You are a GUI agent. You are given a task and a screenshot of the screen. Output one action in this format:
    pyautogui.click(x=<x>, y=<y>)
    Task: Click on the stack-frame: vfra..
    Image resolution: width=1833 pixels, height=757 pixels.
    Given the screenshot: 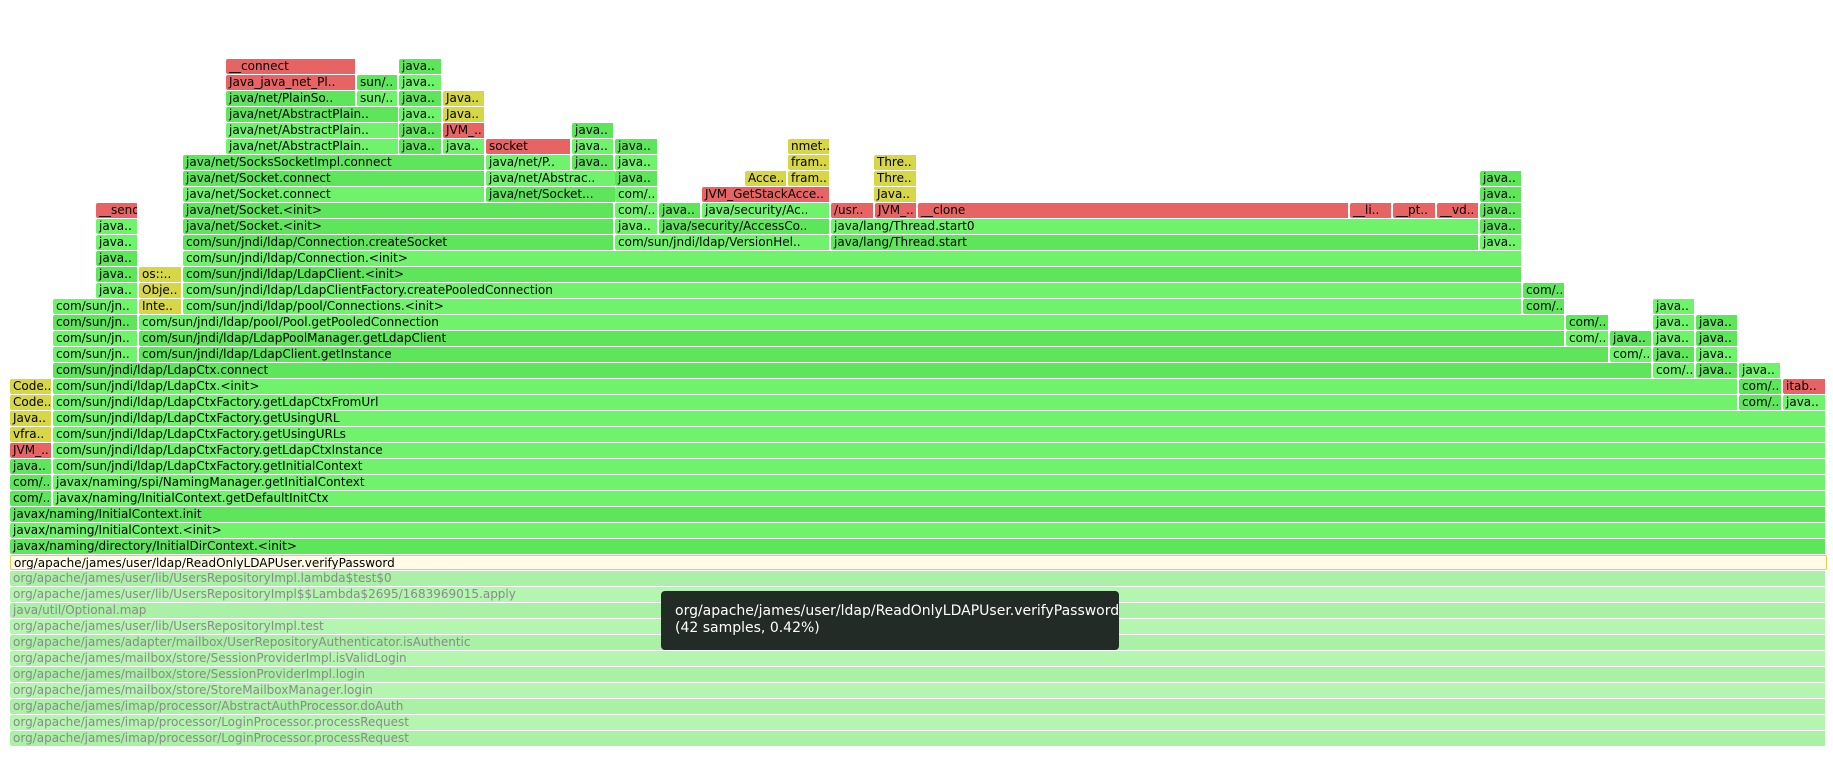 What is the action you would take?
    pyautogui.click(x=31, y=434)
    